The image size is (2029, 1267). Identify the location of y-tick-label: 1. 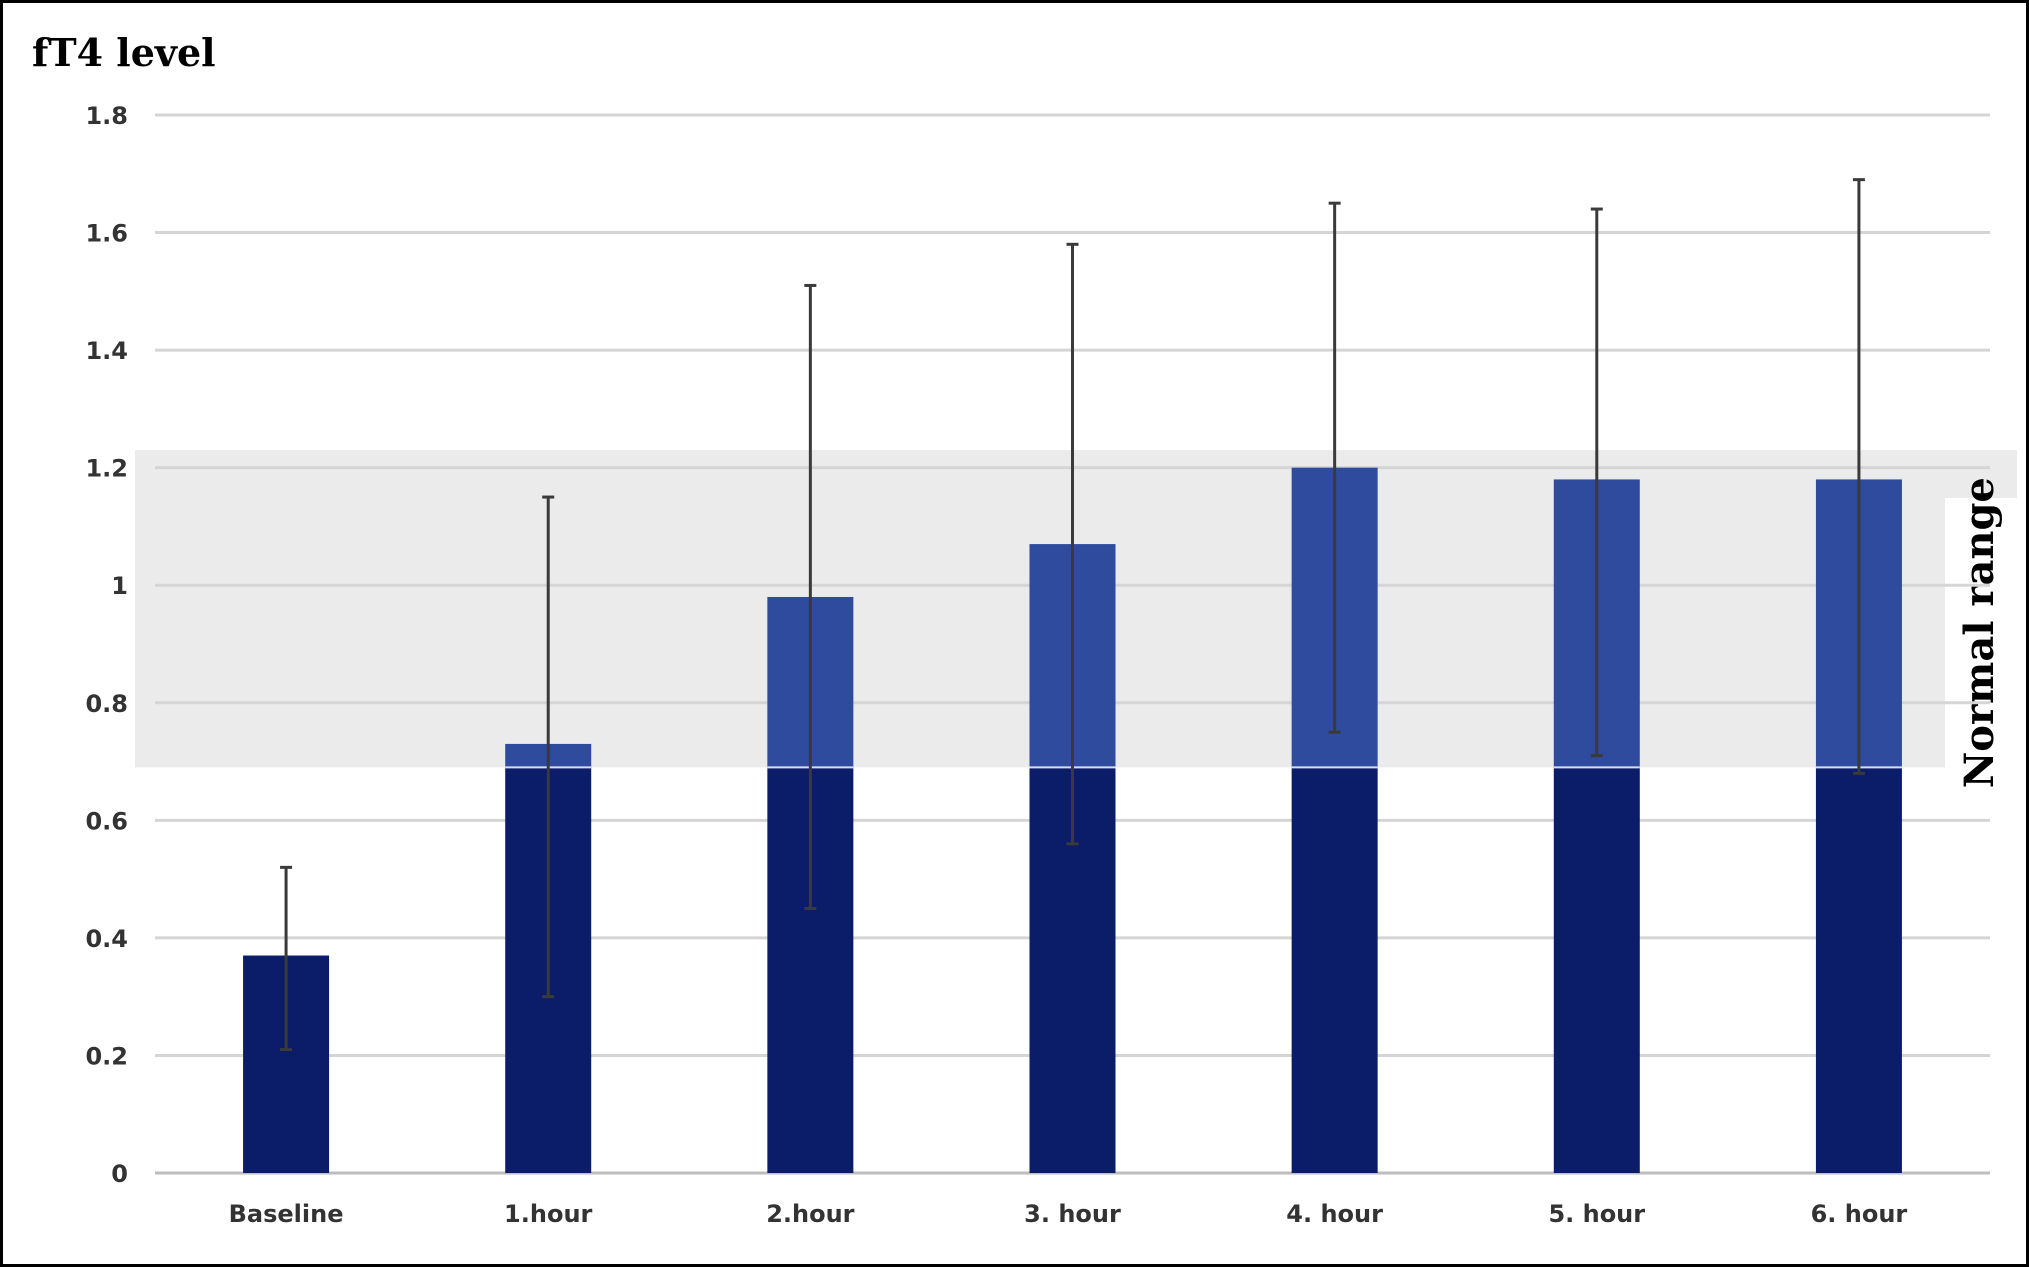
(119, 586).